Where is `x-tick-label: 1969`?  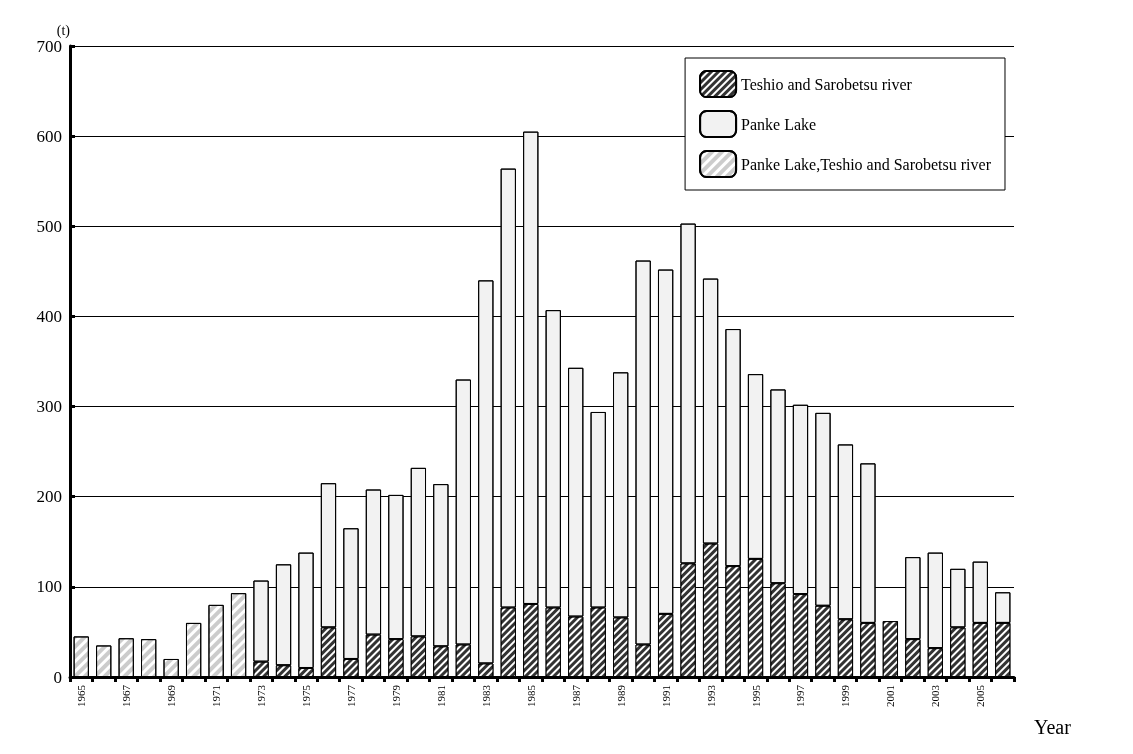
x-tick-label: 1969 is located at coordinates (171, 695).